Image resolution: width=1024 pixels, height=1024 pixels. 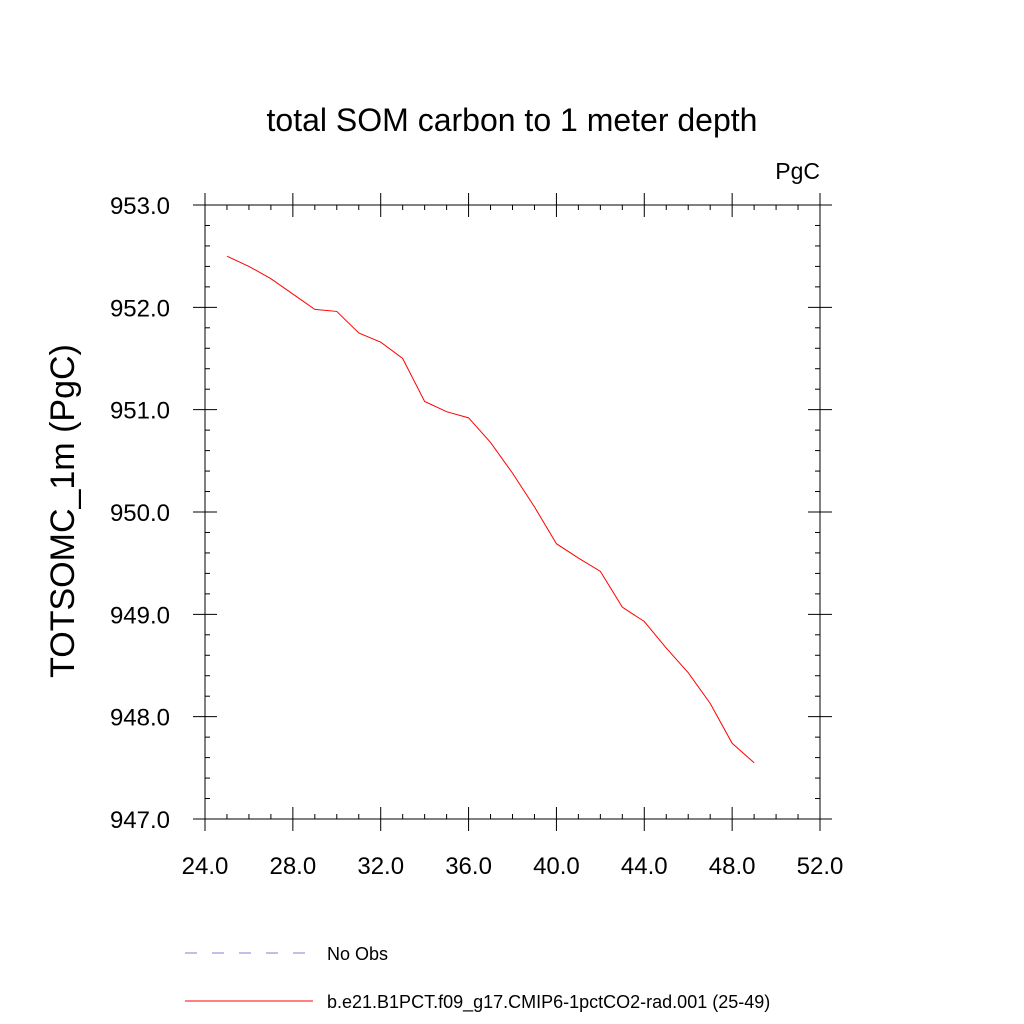 I want to click on x-tick-label: 32.0, so click(x=380, y=866).